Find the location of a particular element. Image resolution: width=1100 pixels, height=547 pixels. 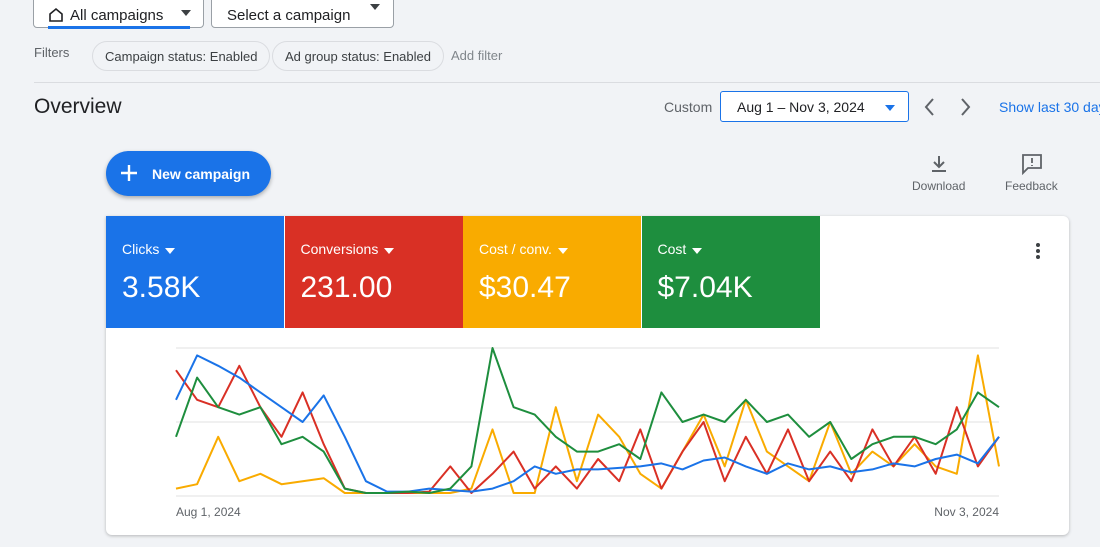

metric-name: Clicks is located at coordinates (149, 249).